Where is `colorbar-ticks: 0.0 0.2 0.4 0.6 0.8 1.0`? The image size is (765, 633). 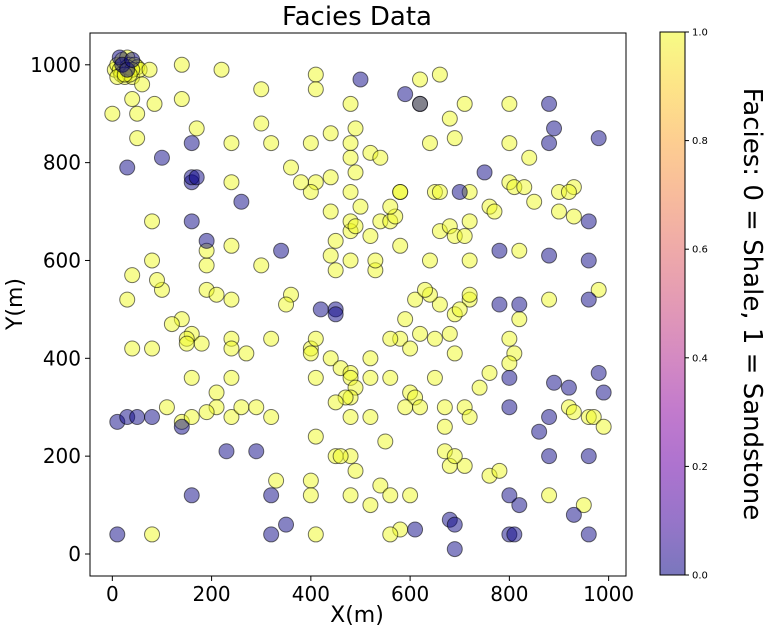 colorbar-ticks: 0.0 0.2 0.4 0.6 0.8 1.0 is located at coordinates (696, 305).